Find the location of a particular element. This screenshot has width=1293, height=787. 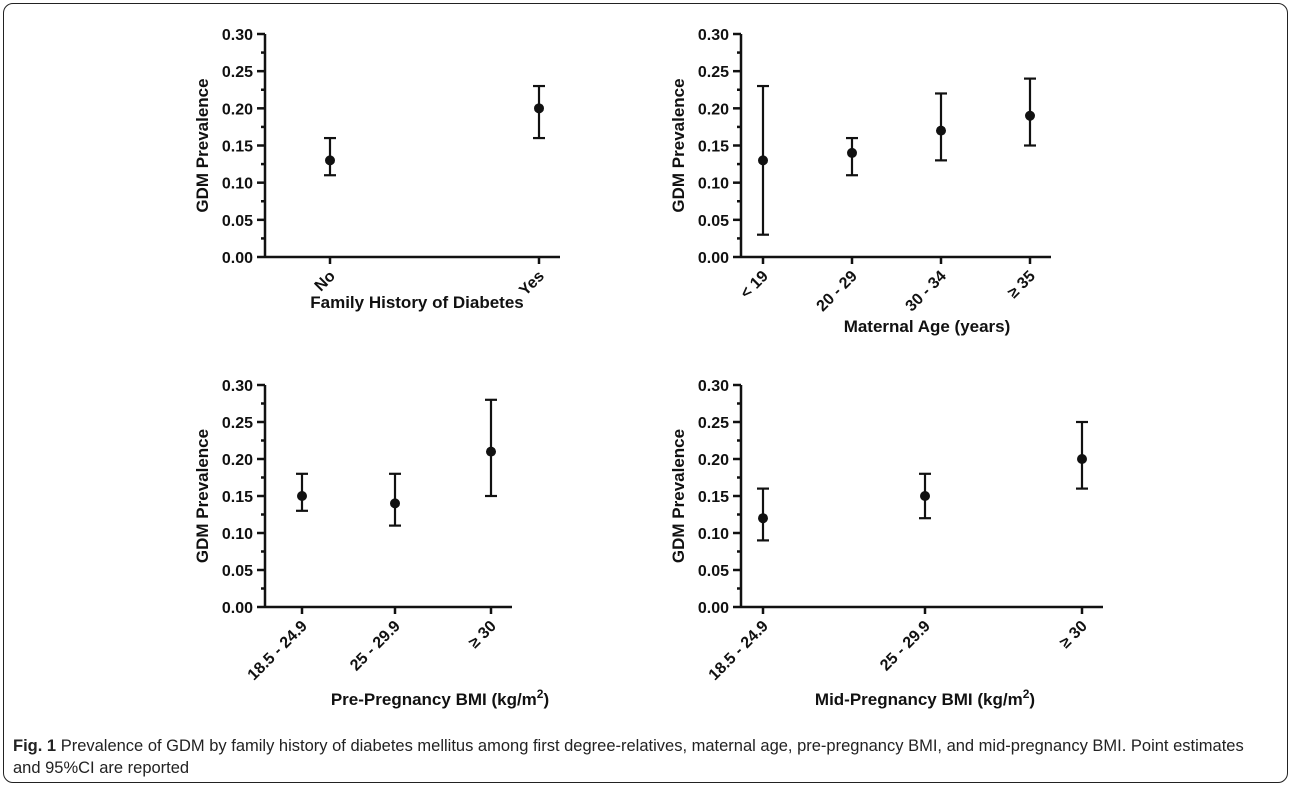

x-tick-label: No is located at coordinates (325, 281).